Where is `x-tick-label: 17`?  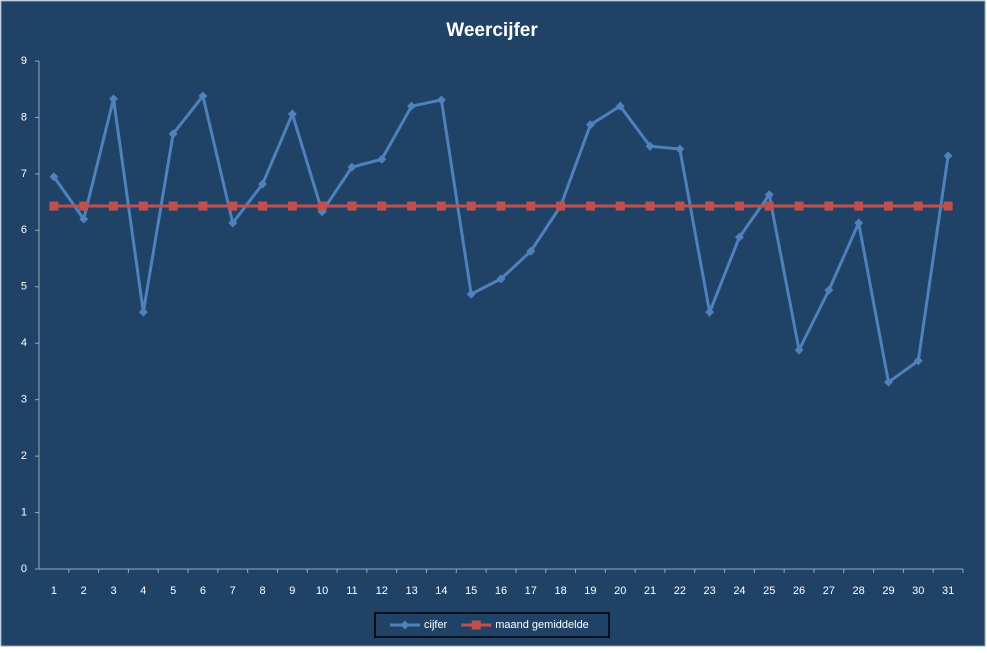
x-tick-label: 17 is located at coordinates (531, 591).